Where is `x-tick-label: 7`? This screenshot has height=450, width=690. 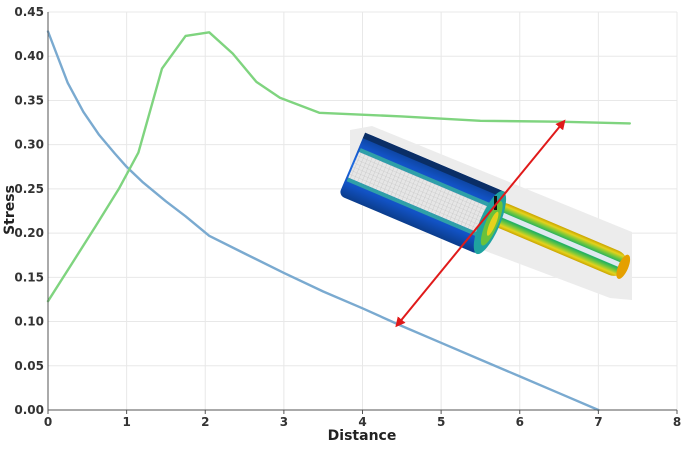 x-tick-label: 7 is located at coordinates (598, 422).